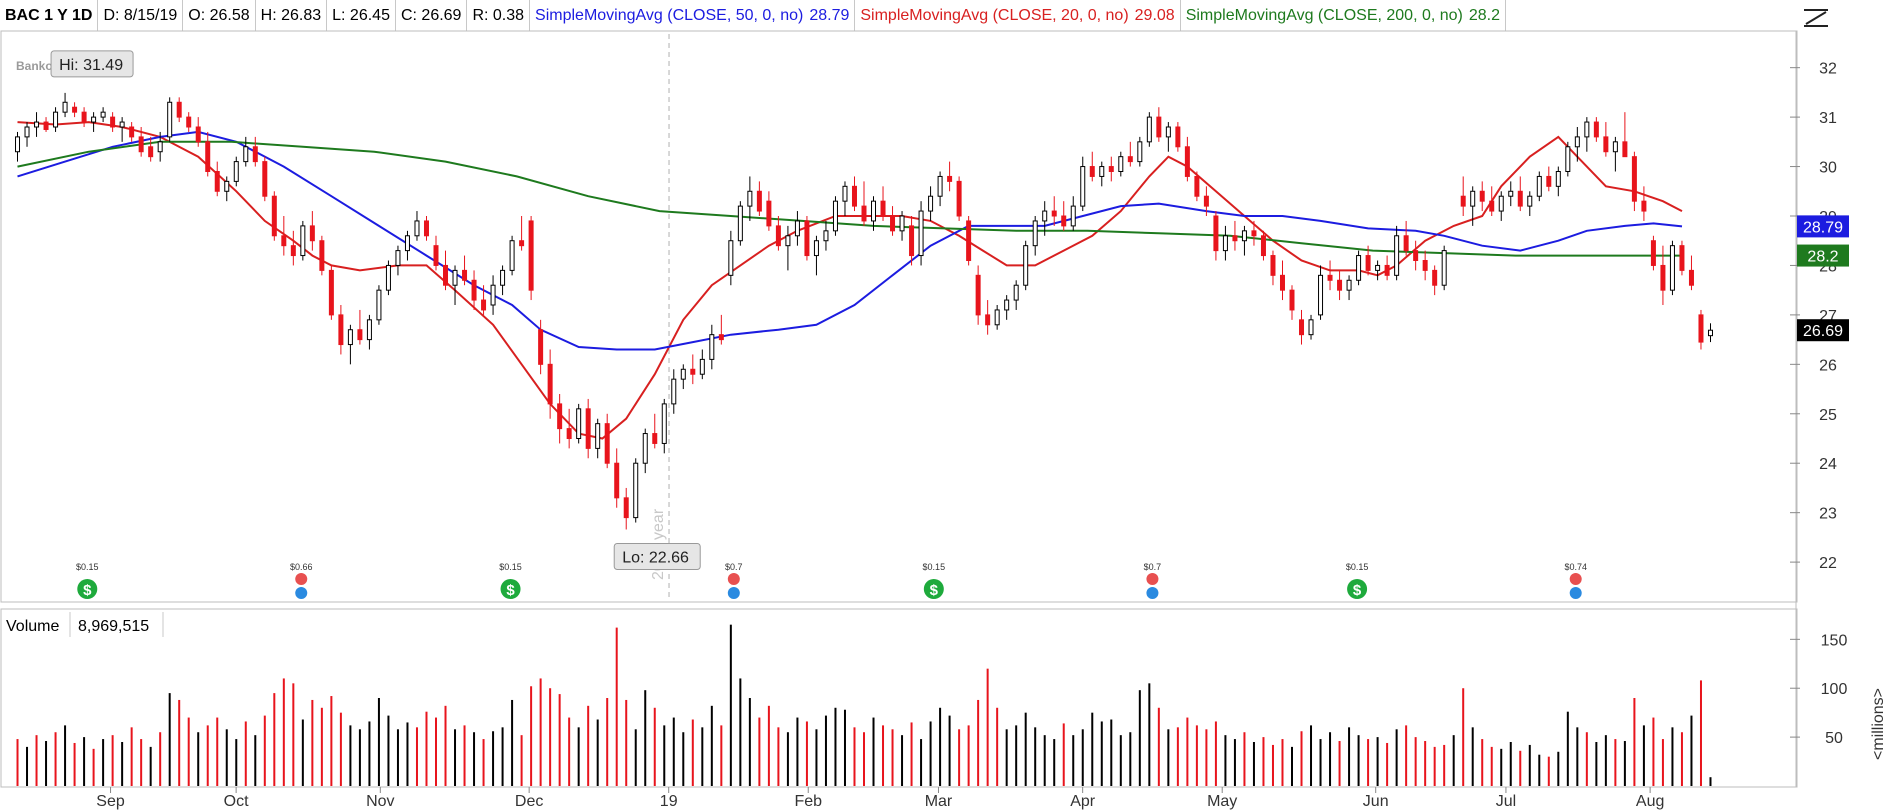  I want to click on volume-tick-label: 150, so click(1834, 640).